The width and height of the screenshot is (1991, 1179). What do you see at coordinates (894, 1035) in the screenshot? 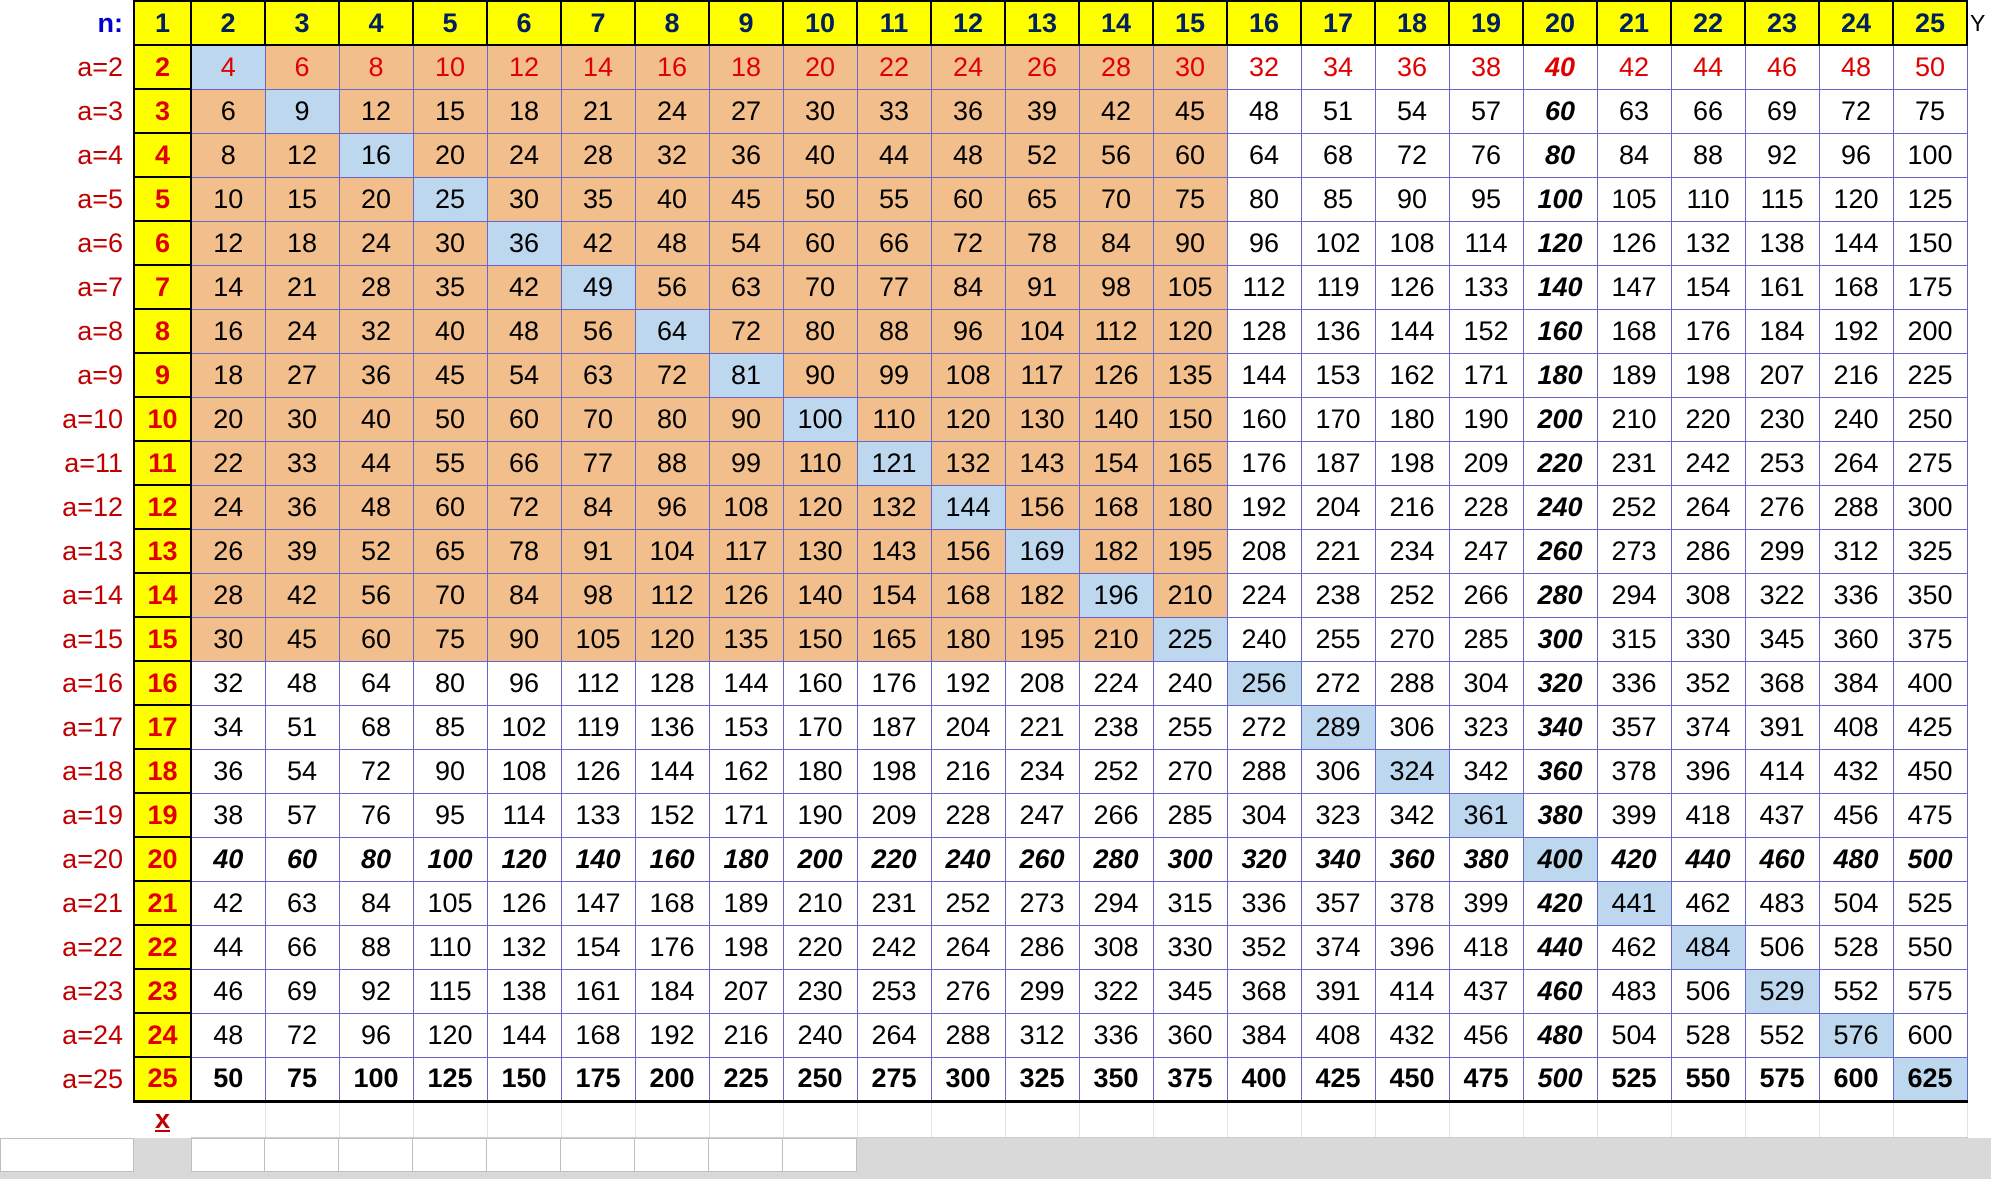
I see `product-cell: 264` at bounding box center [894, 1035].